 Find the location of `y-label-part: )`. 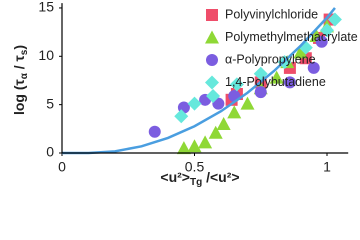

y-label-part: ) is located at coordinates (19, 47).